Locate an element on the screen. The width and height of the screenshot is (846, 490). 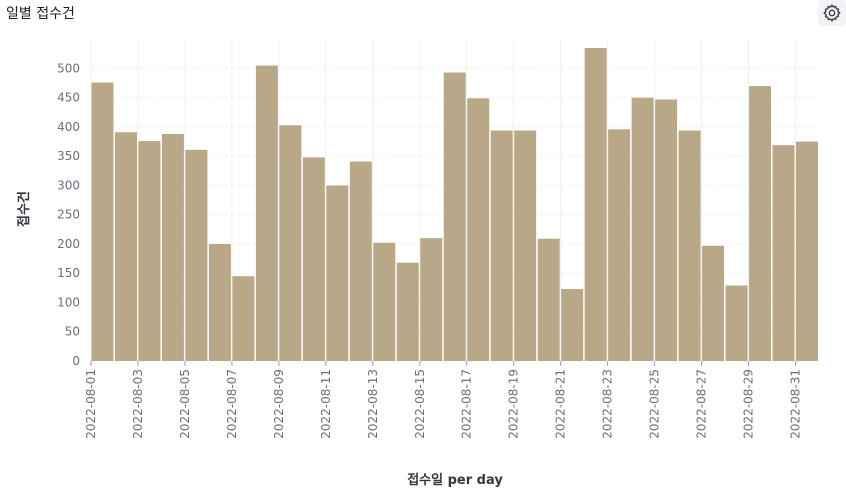
y-tick-label: 250 is located at coordinates (68, 215).